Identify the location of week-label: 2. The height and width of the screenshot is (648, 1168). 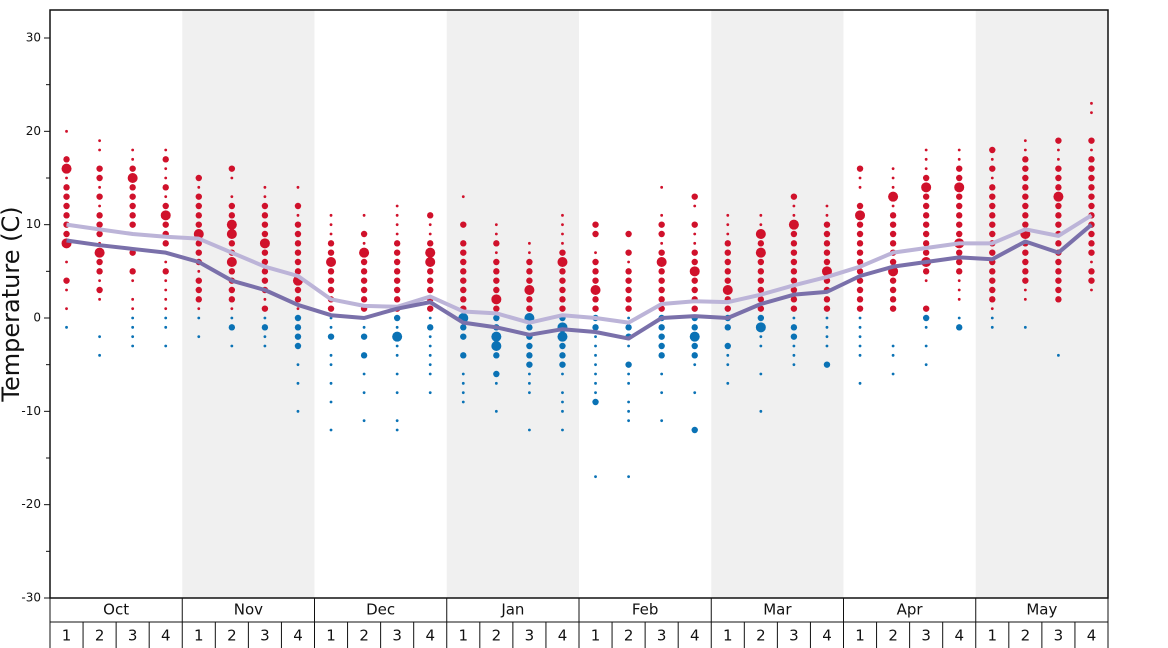
(364, 636).